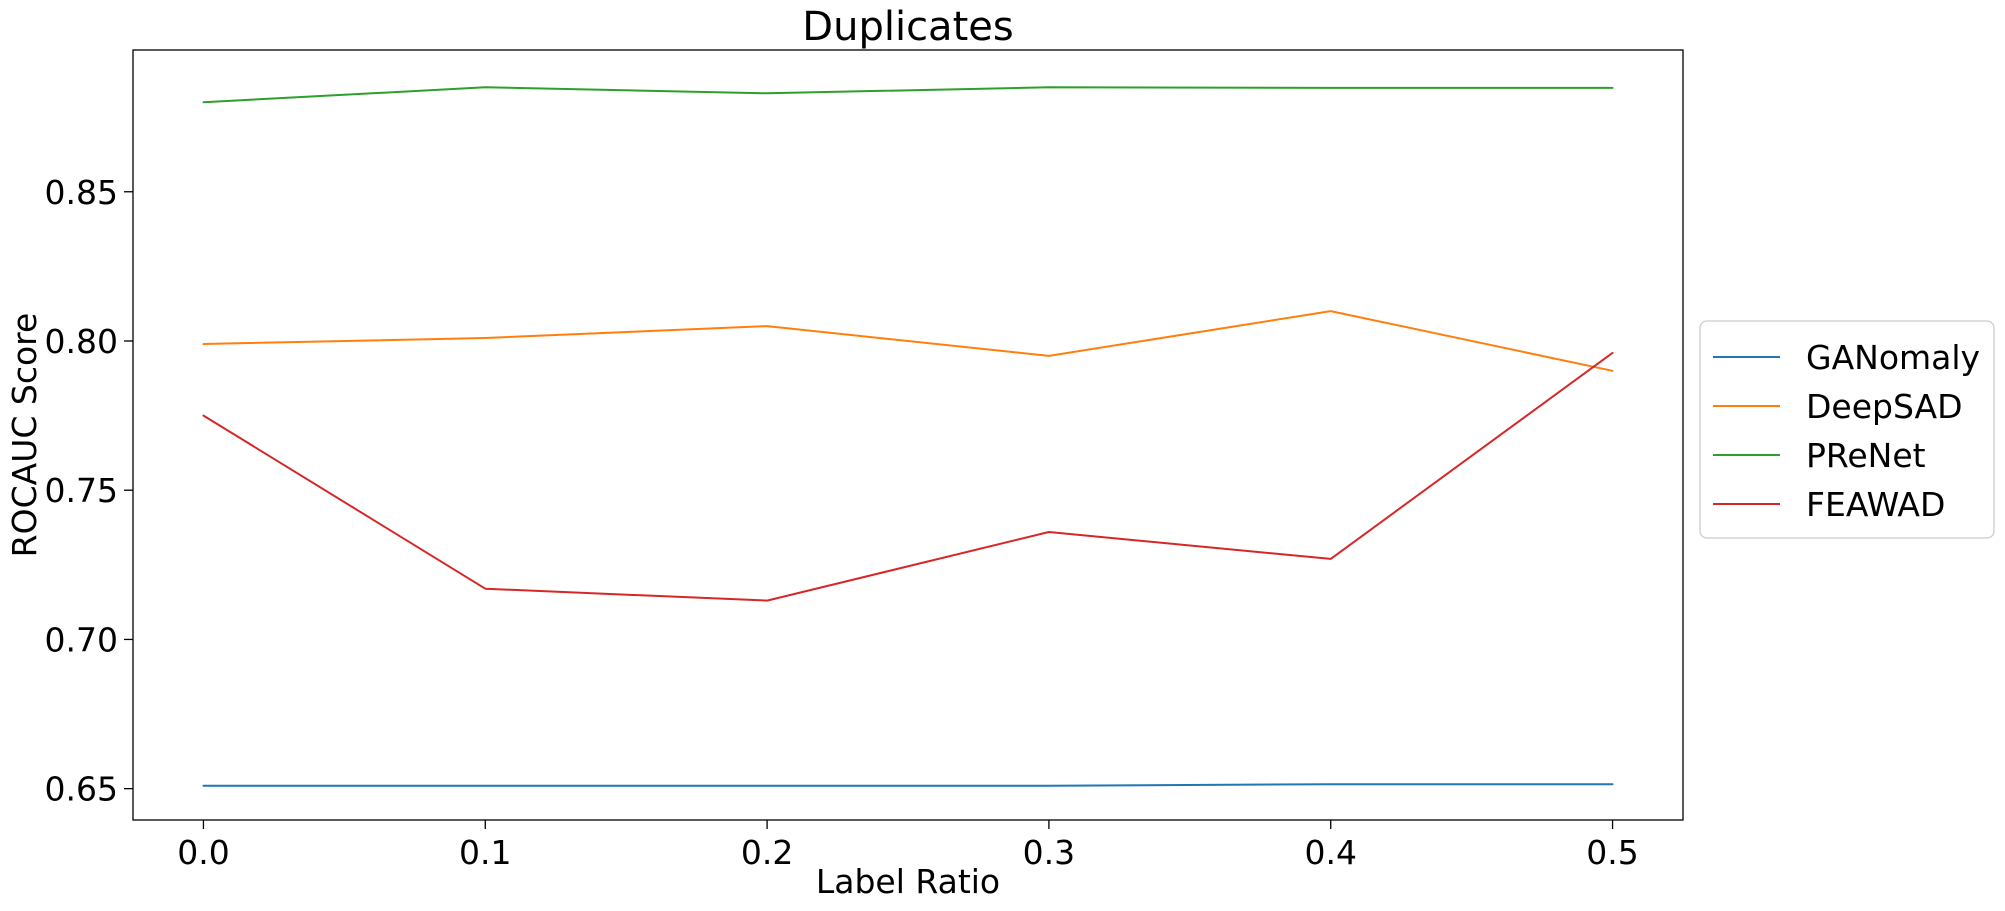  What do you see at coordinates (81, 192) in the screenshot?
I see `y-tick-label: 0.85` at bounding box center [81, 192].